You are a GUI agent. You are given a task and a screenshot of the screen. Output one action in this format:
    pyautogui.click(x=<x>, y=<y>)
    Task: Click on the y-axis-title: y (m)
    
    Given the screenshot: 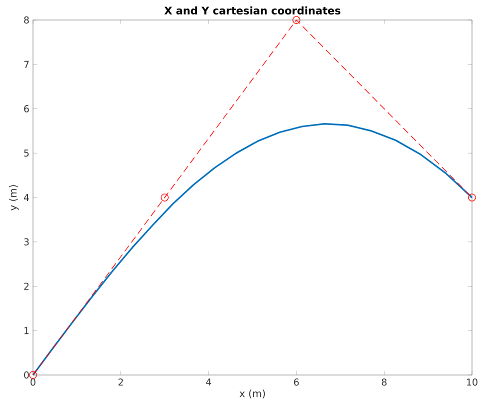 What is the action you would take?
    pyautogui.click(x=13, y=197)
    